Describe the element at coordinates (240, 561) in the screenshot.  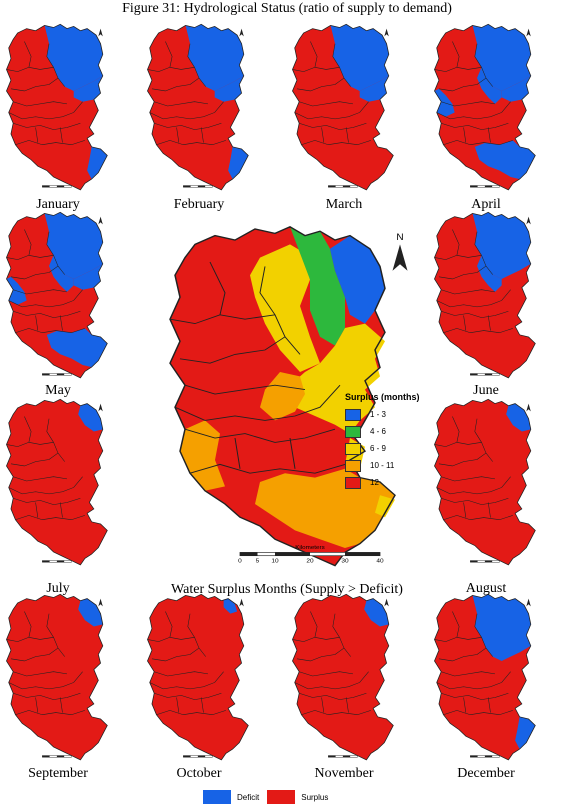
I see `scale-tick-label: 0` at that location.